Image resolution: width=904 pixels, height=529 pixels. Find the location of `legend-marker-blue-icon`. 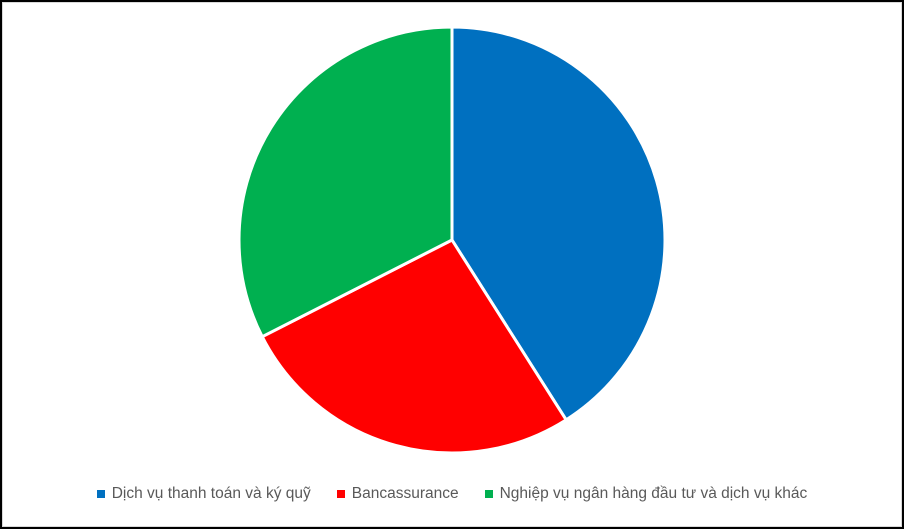

legend-marker-blue-icon is located at coordinates (100, 494).